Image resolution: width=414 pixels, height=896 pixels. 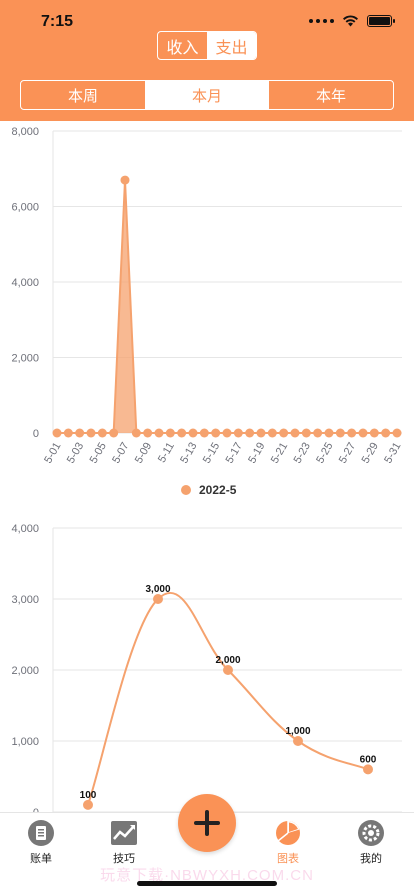 What do you see at coordinates (120, 453) in the screenshot?
I see `x-tick-label: 5-07` at bounding box center [120, 453].